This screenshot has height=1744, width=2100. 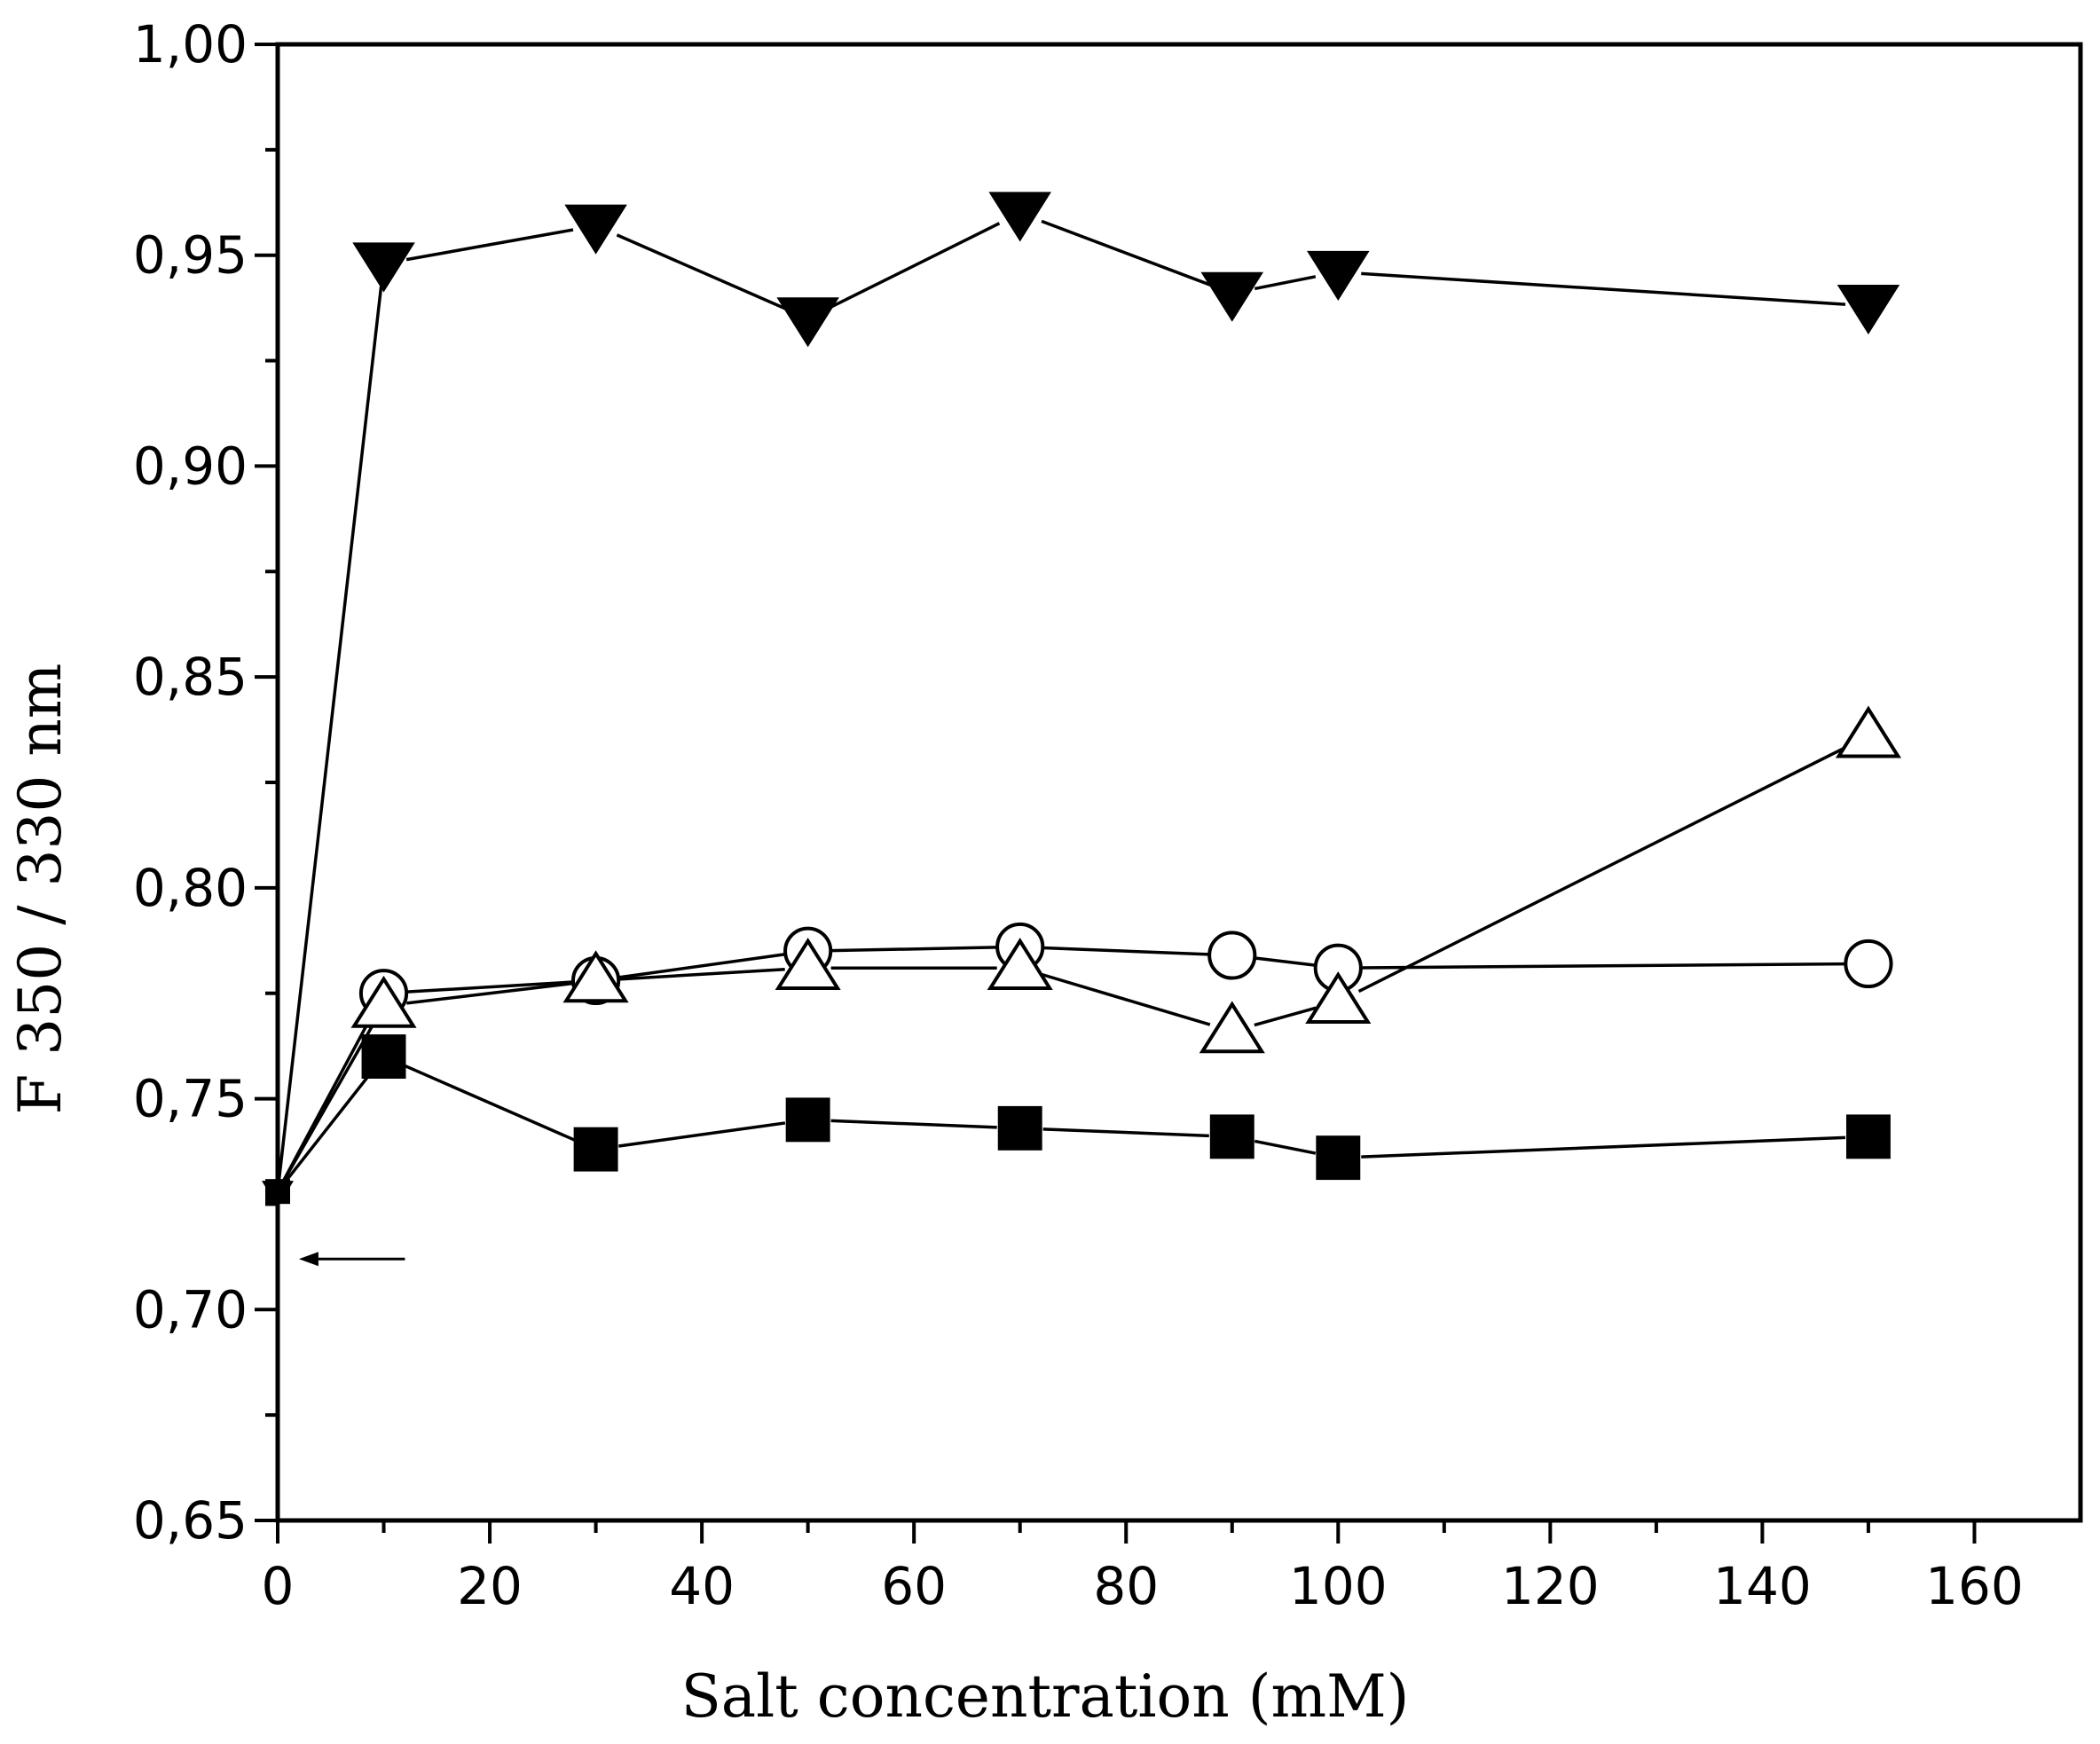 What do you see at coordinates (190, 888) in the screenshot?
I see `y-tick-label: 0,80` at bounding box center [190, 888].